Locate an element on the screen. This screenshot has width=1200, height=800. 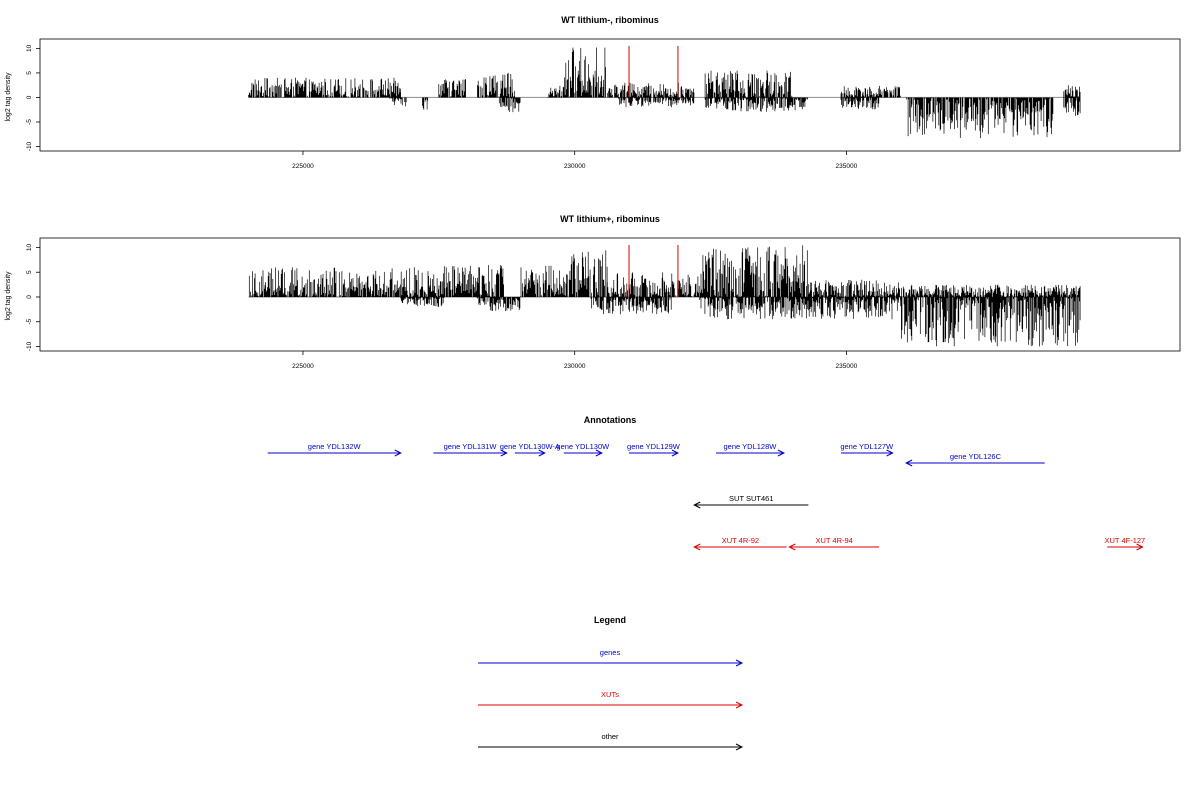
annotation-label: gene YDL126C is located at coordinates (976, 456).